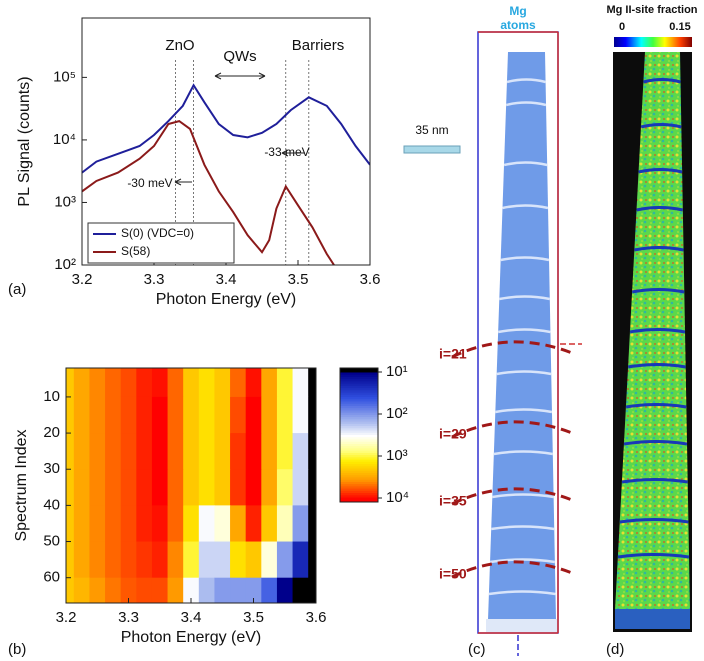  Describe the element at coordinates (65, 201) in the screenshot. I see `y-tick-label: 10³` at that location.